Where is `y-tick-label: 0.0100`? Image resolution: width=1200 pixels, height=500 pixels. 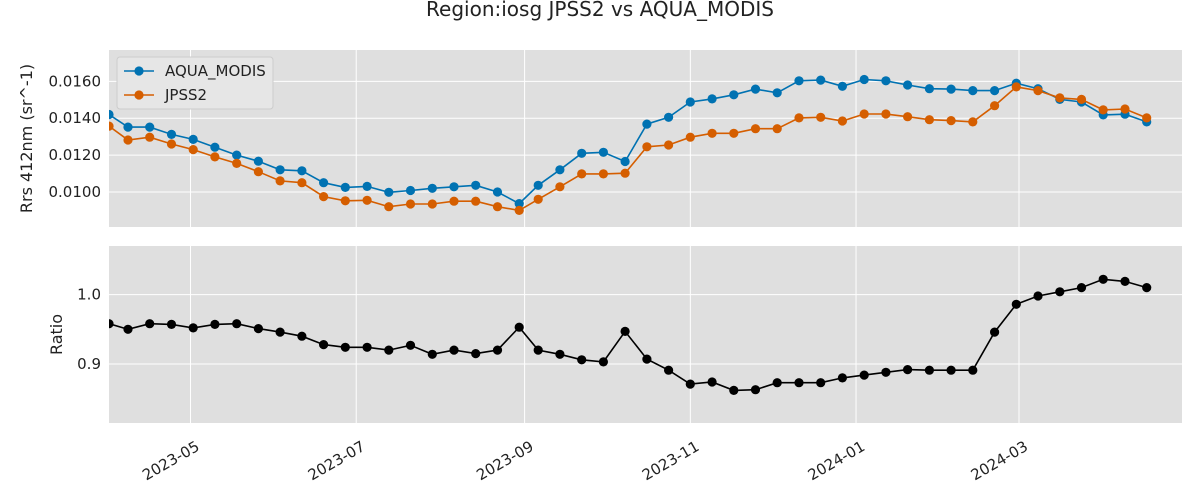
y-tick-label: 0.0100 is located at coordinates (75, 192).